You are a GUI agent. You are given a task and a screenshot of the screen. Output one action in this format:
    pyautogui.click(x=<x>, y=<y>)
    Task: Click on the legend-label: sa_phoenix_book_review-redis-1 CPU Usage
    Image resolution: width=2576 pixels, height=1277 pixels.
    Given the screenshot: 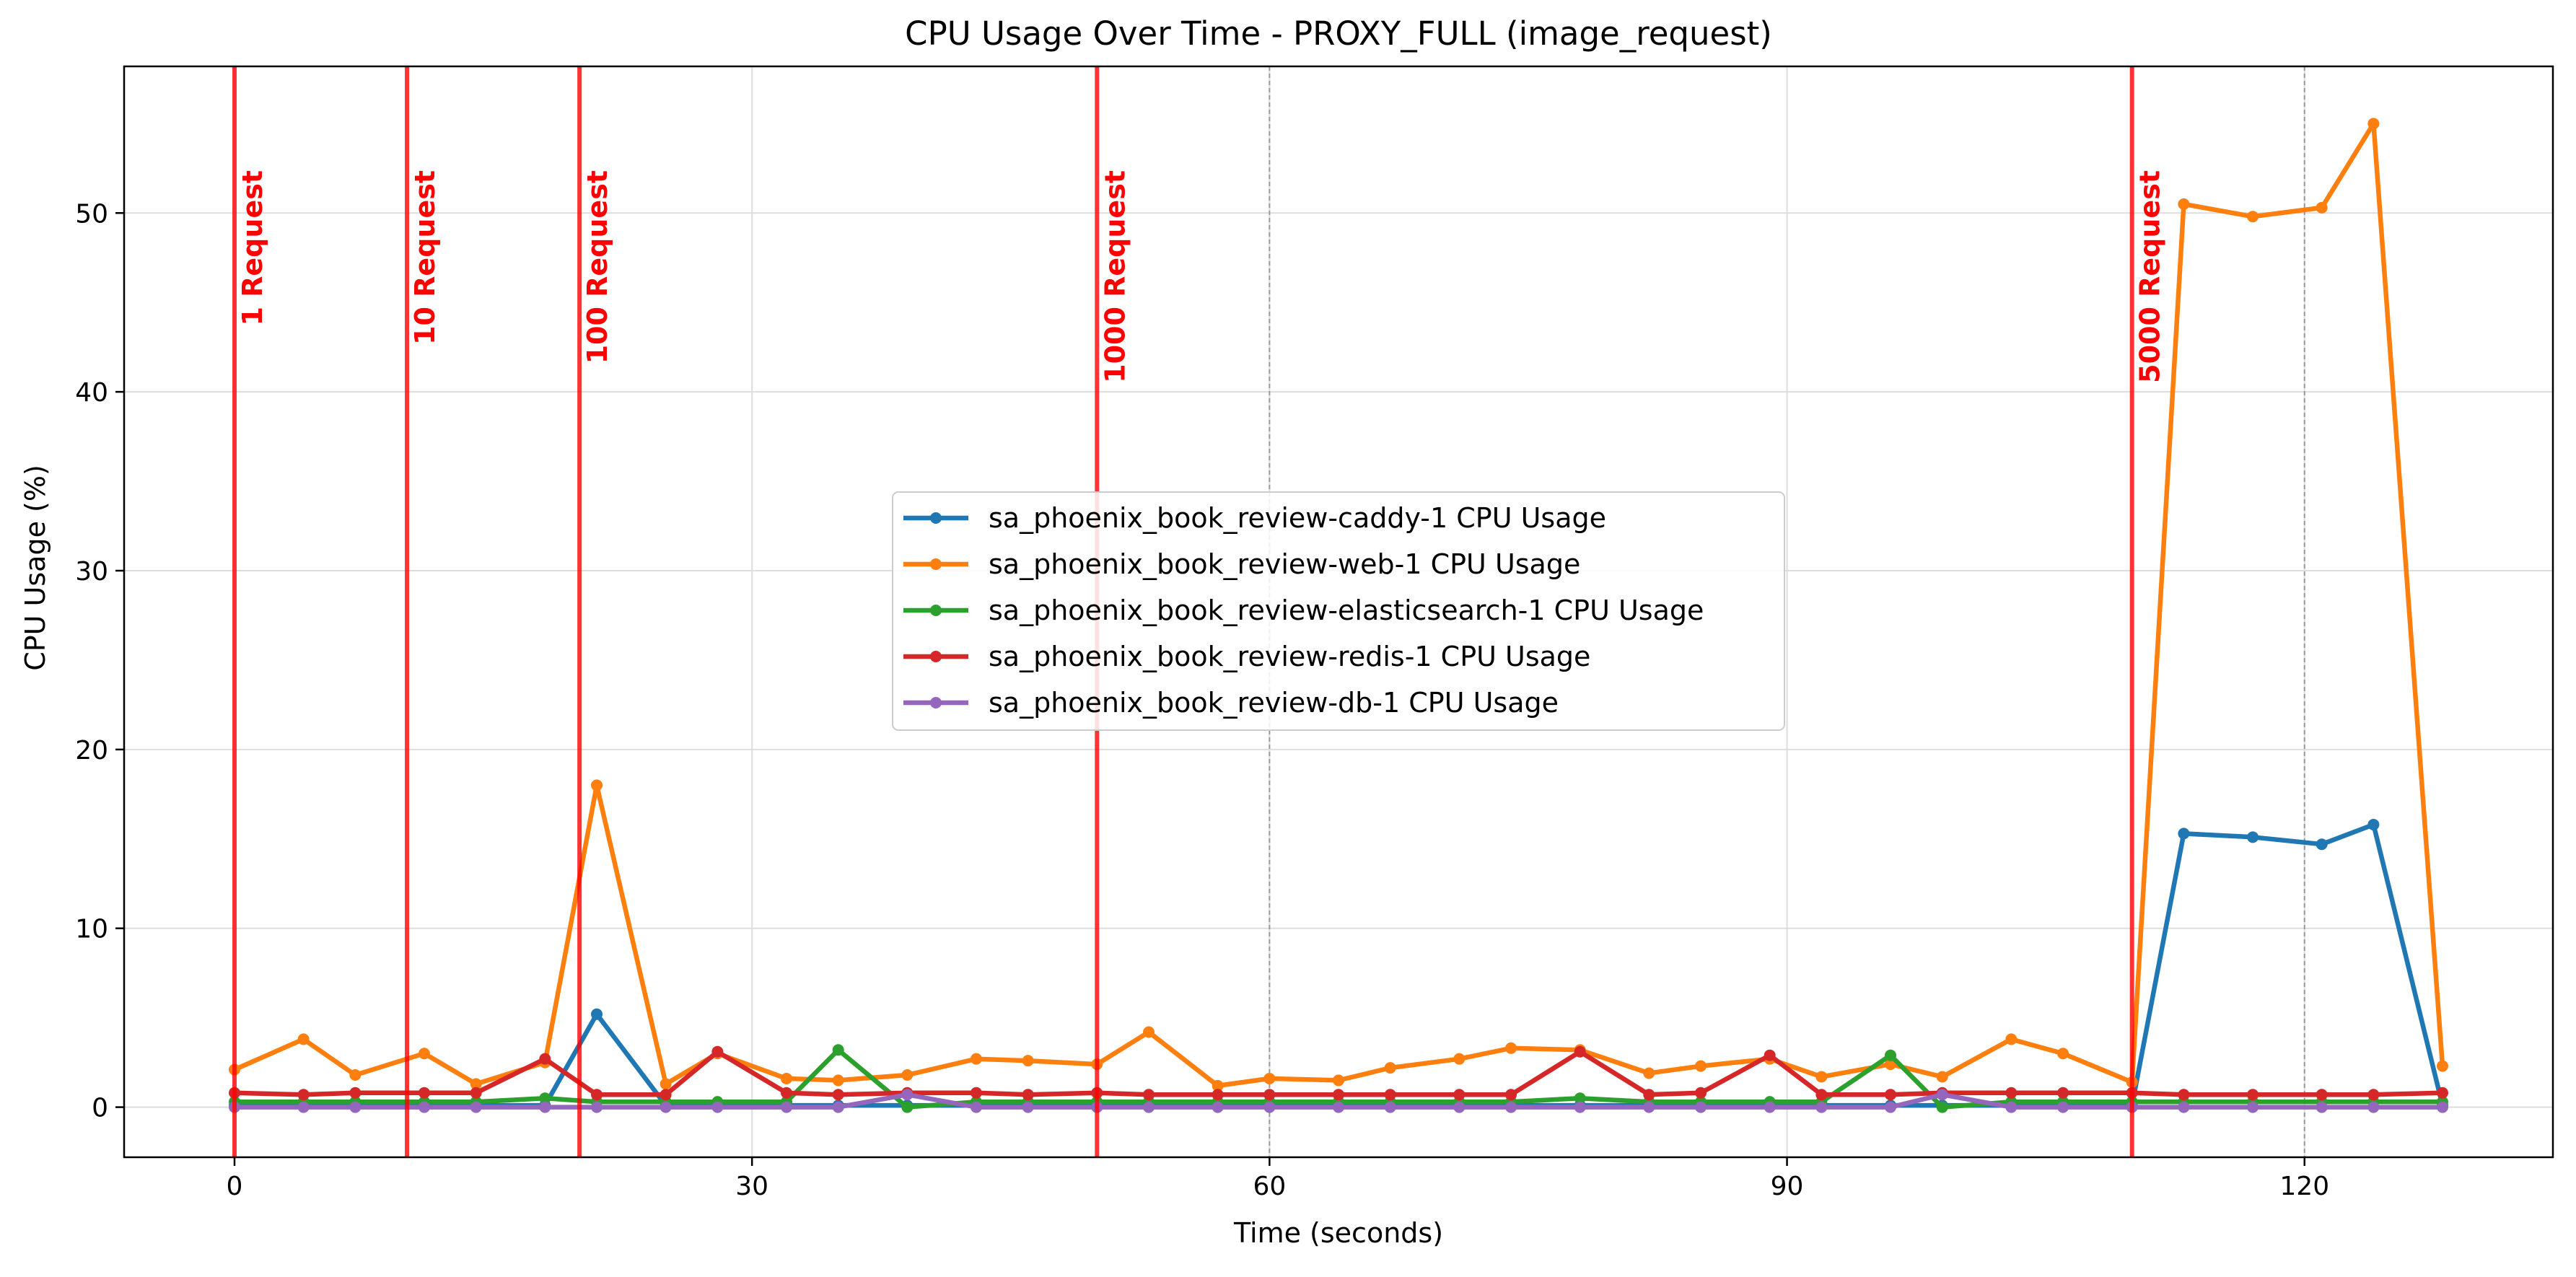 What is the action you would take?
    pyautogui.click(x=1289, y=657)
    